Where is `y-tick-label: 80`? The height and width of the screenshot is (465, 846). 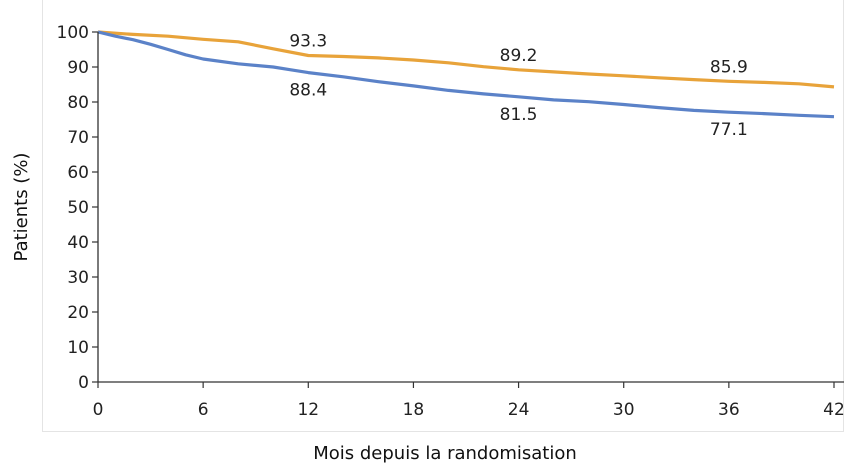 y-tick-label: 80 is located at coordinates (78, 103).